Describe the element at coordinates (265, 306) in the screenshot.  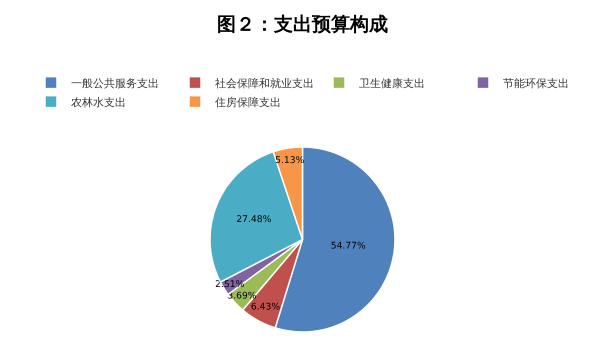
I see `data-label: 6.43%` at that location.